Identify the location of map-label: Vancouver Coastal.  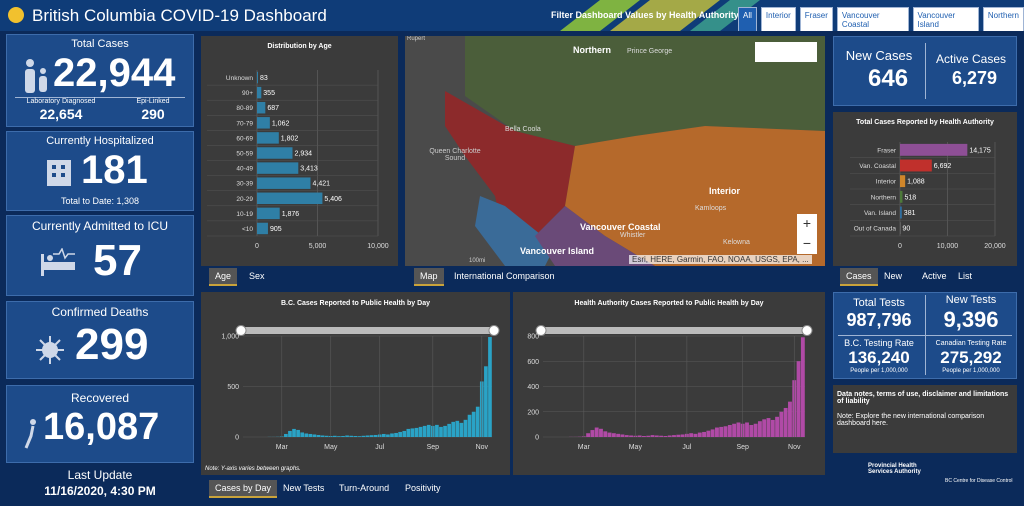
(620, 227).